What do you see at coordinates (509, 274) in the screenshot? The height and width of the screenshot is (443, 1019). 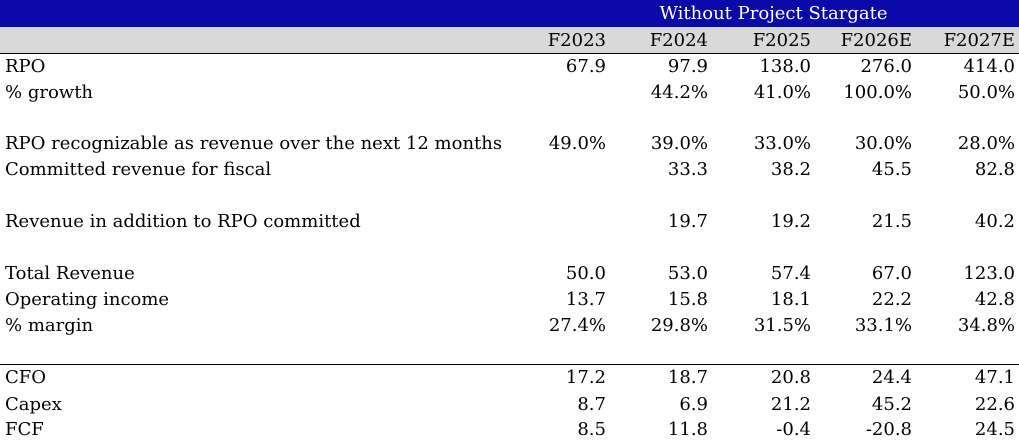 I see `table-row: Total Revenue 50.0 53.0 57.4 67.0 123.0` at bounding box center [509, 274].